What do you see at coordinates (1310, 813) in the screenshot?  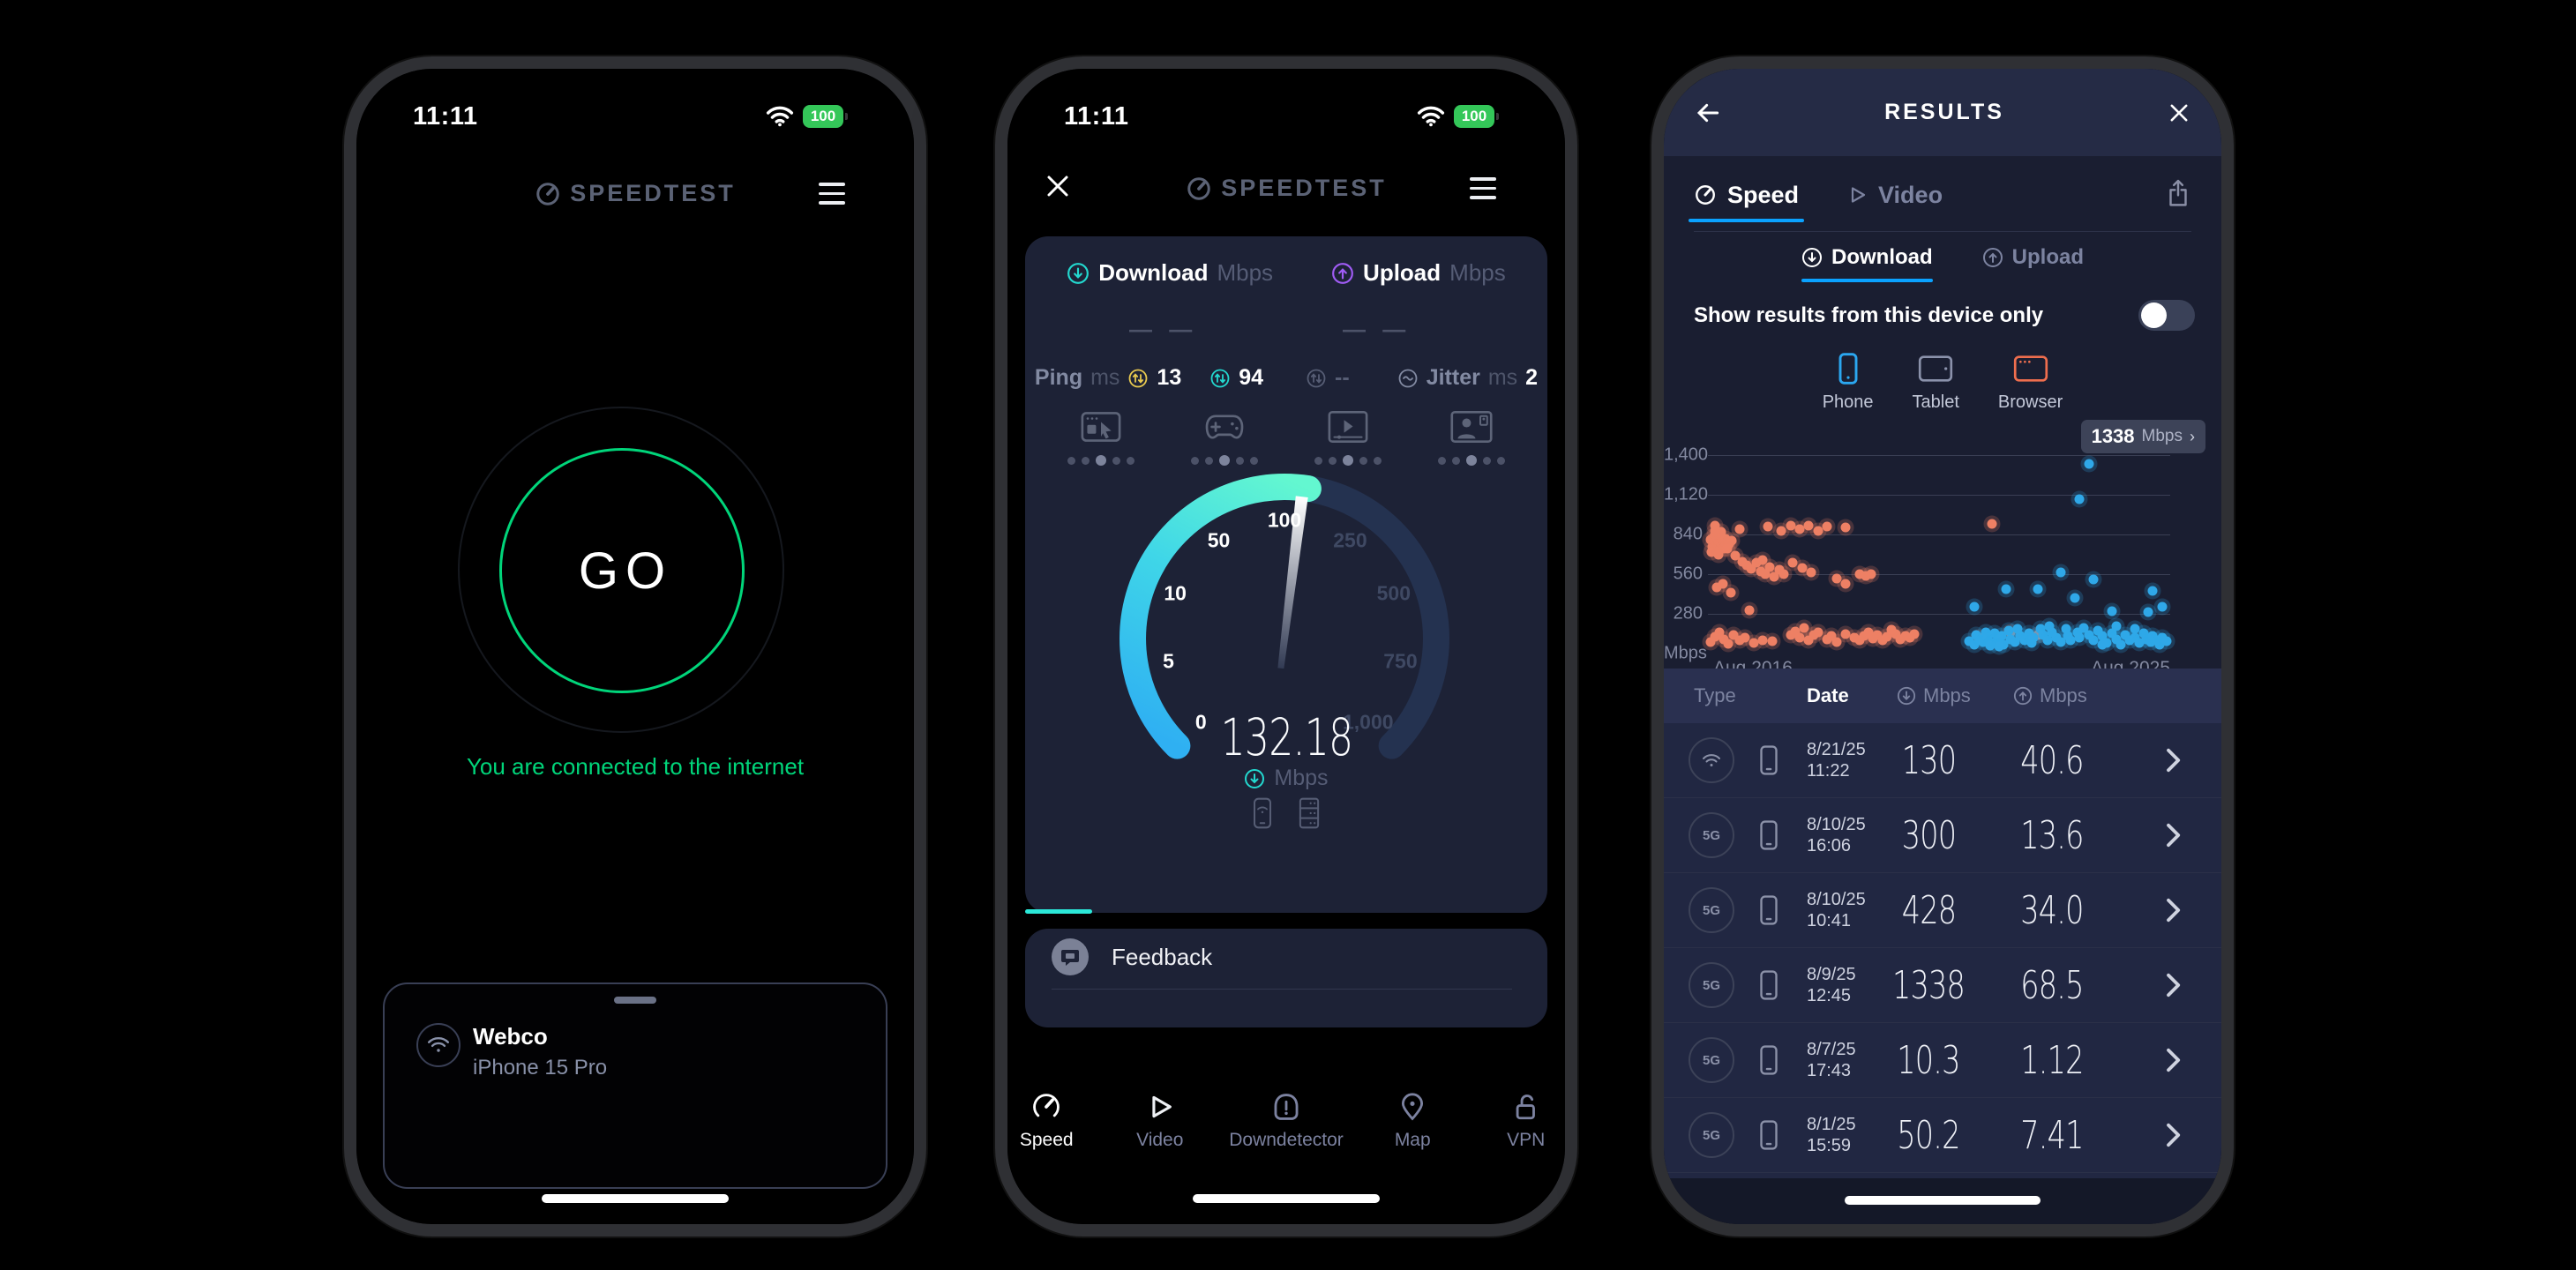 I see `server-icon` at bounding box center [1310, 813].